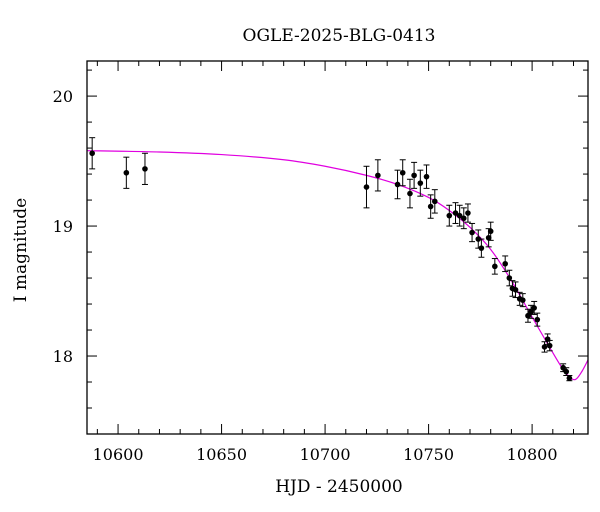 The image size is (600, 512). What do you see at coordinates (221, 454) in the screenshot?
I see `x-tick-label: 10650` at bounding box center [221, 454].